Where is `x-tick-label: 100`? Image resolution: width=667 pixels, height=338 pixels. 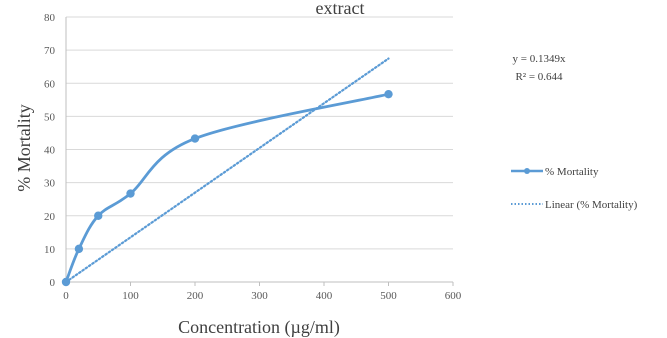 x-tick-label: 100 is located at coordinates (130, 296).